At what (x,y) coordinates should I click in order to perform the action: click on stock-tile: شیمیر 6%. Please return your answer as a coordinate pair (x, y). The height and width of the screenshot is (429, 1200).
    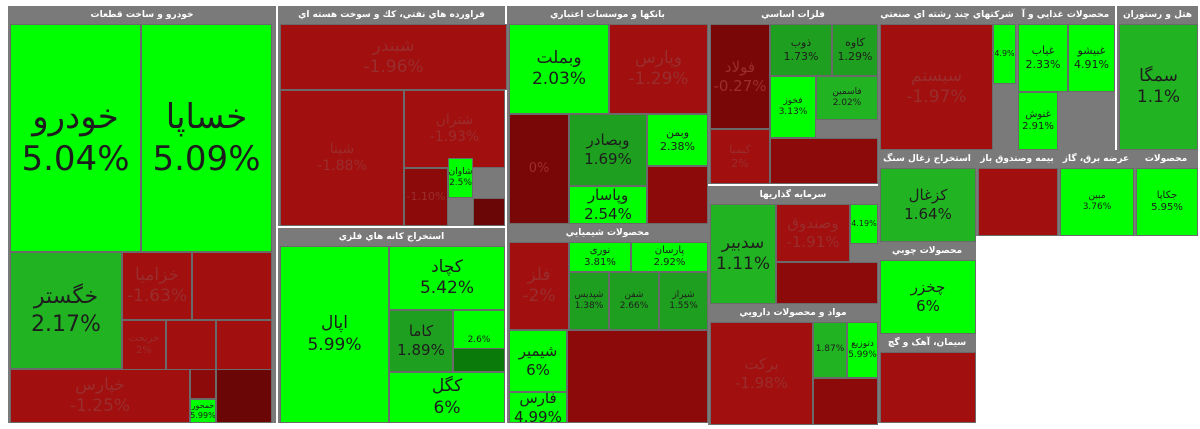
    Looking at the image, I should click on (538, 361).